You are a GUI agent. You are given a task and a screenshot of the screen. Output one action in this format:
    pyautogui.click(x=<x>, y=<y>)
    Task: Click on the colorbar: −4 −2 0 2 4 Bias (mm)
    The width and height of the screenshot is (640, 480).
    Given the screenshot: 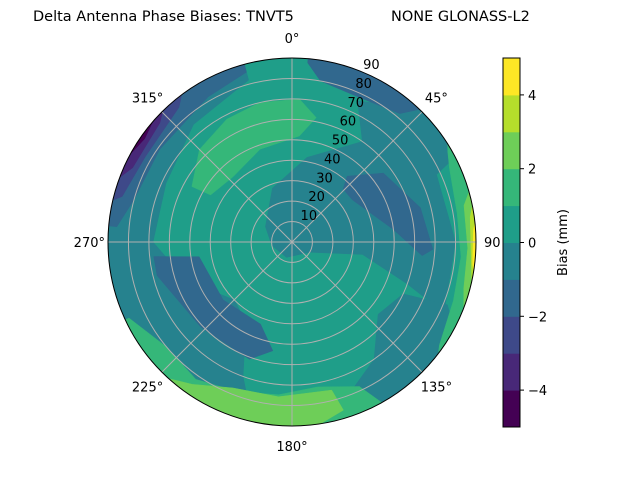 What is the action you would take?
    pyautogui.click(x=536, y=242)
    